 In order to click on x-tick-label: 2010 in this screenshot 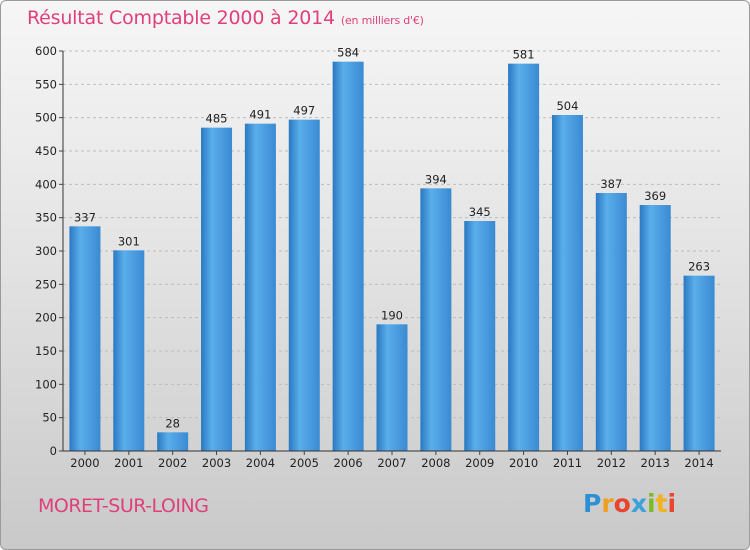, I will do `click(523, 463)`.